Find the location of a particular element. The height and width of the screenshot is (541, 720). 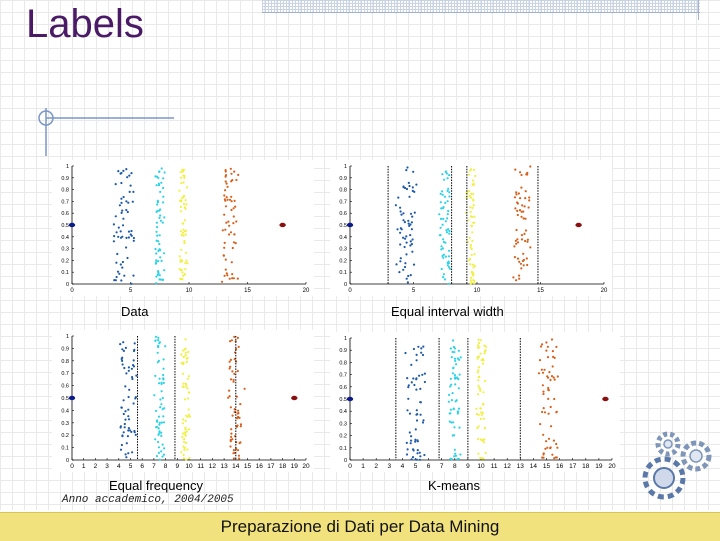

x-tick-label: 20 is located at coordinates (612, 466).